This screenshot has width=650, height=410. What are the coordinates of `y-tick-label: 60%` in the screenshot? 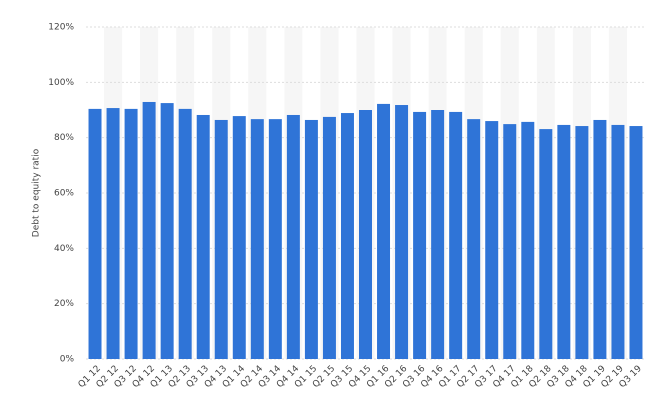 It's located at (64, 194).